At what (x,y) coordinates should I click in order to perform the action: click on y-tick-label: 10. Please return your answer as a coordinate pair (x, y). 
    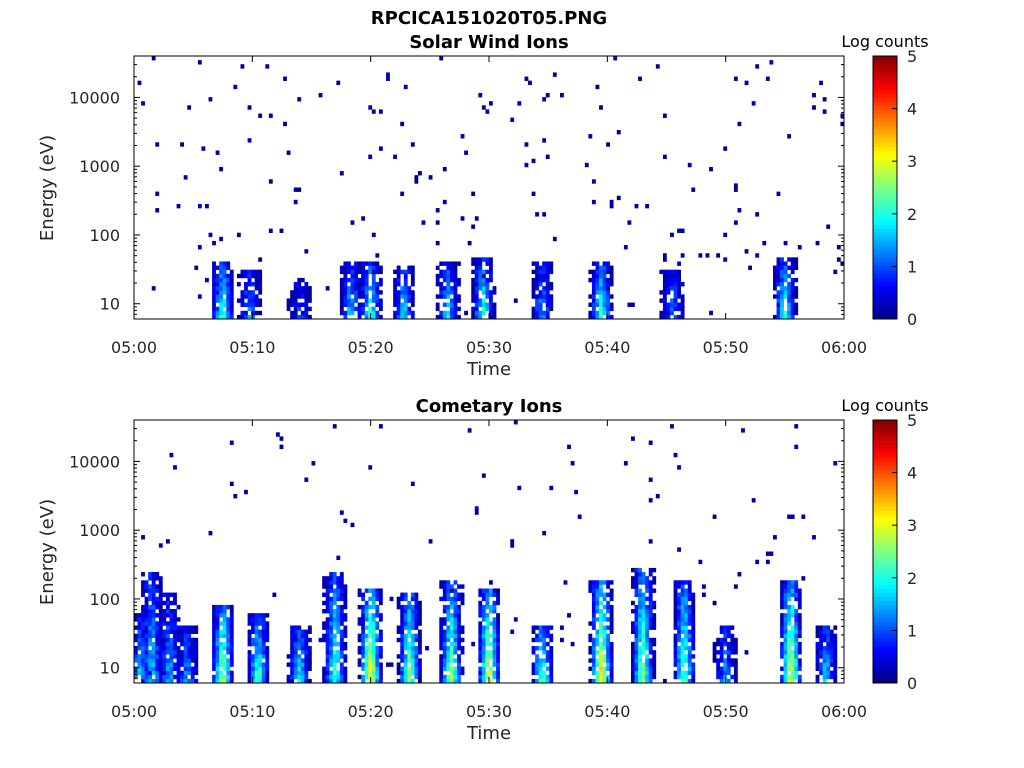
    Looking at the image, I should click on (110, 304).